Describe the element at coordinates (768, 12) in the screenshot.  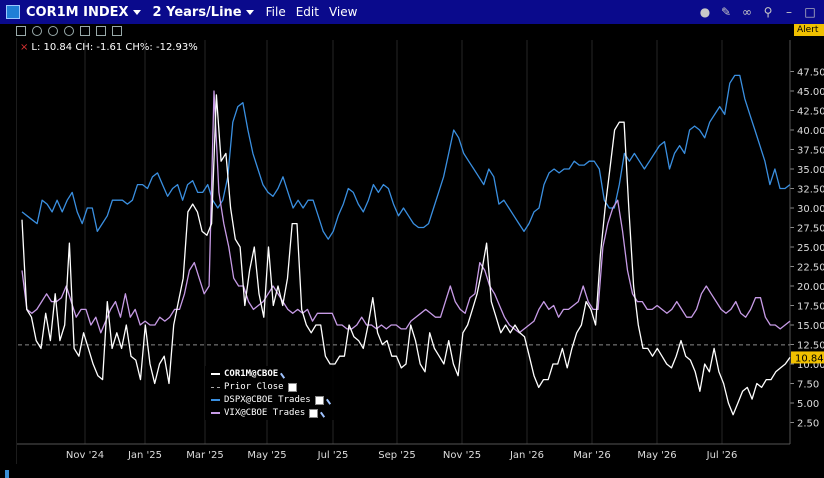
I see `pin-icon: ⚲` at that location.